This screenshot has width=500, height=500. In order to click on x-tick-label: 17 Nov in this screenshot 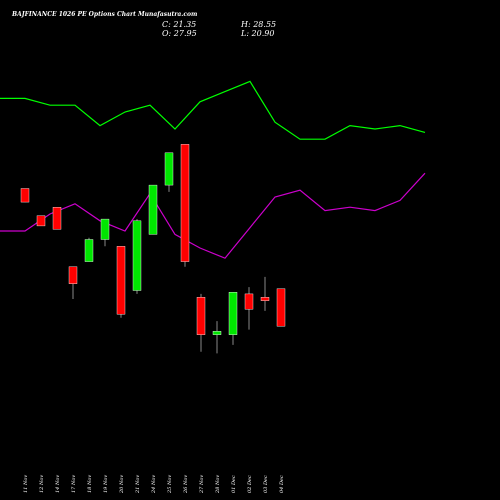, I will do `click(74, 484)`.